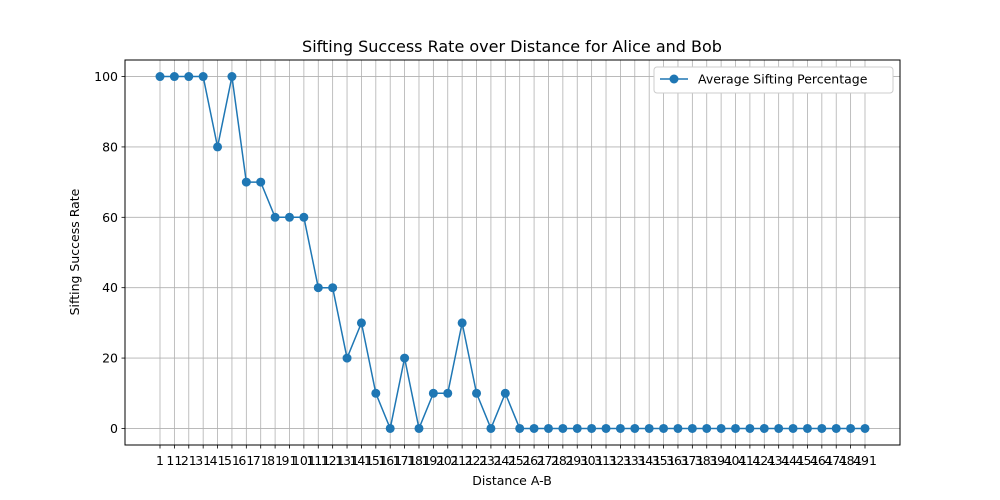 The width and height of the screenshot is (1000, 500). Describe the element at coordinates (577, 460) in the screenshot. I see `x-tick-label: 291` at that location.